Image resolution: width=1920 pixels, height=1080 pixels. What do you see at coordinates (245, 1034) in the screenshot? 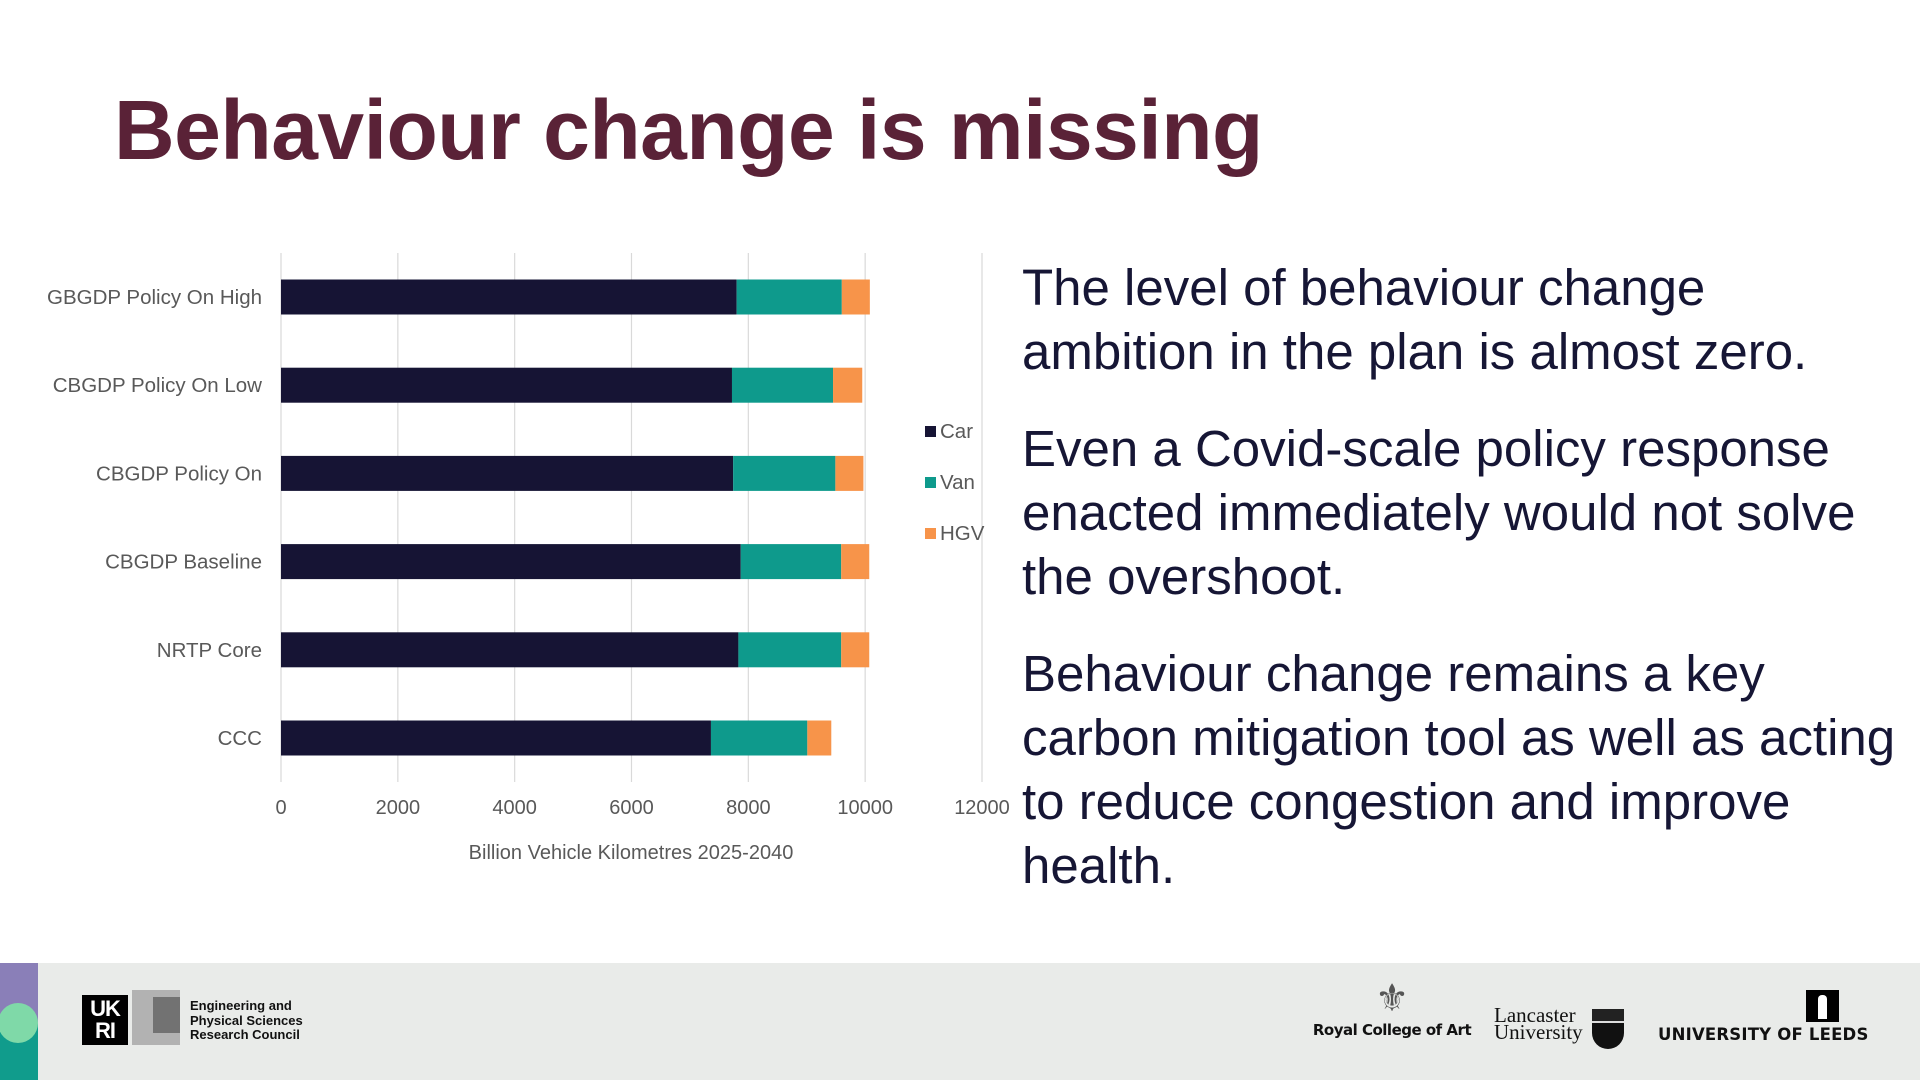
I see `epsrc-line: Research Council` at bounding box center [245, 1034].